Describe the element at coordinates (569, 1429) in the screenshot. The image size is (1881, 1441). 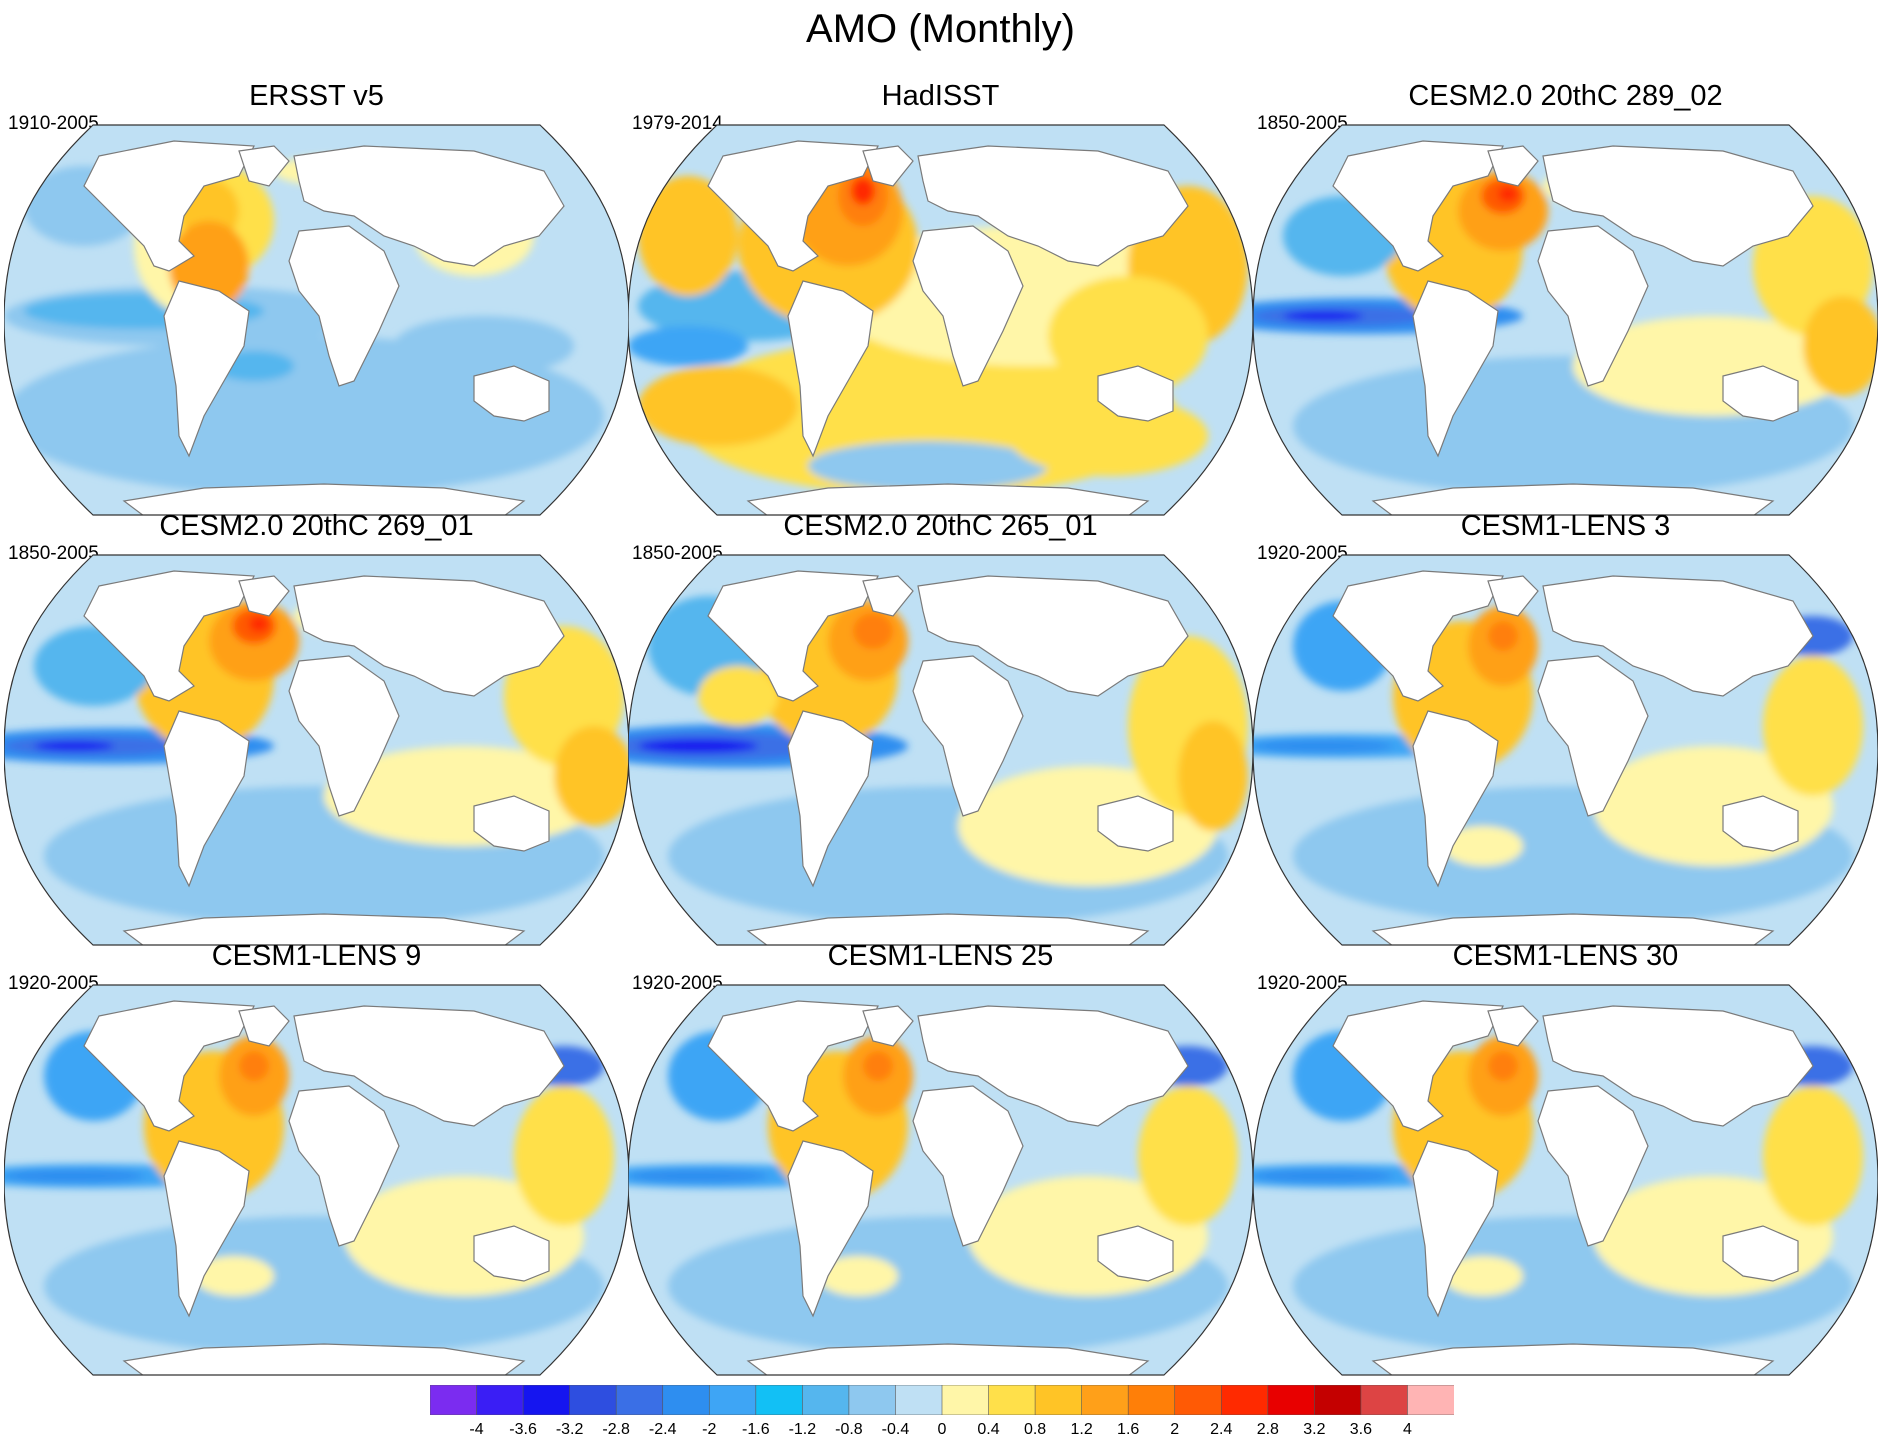
I see `colorbar-tick-label: -3.2` at that location.